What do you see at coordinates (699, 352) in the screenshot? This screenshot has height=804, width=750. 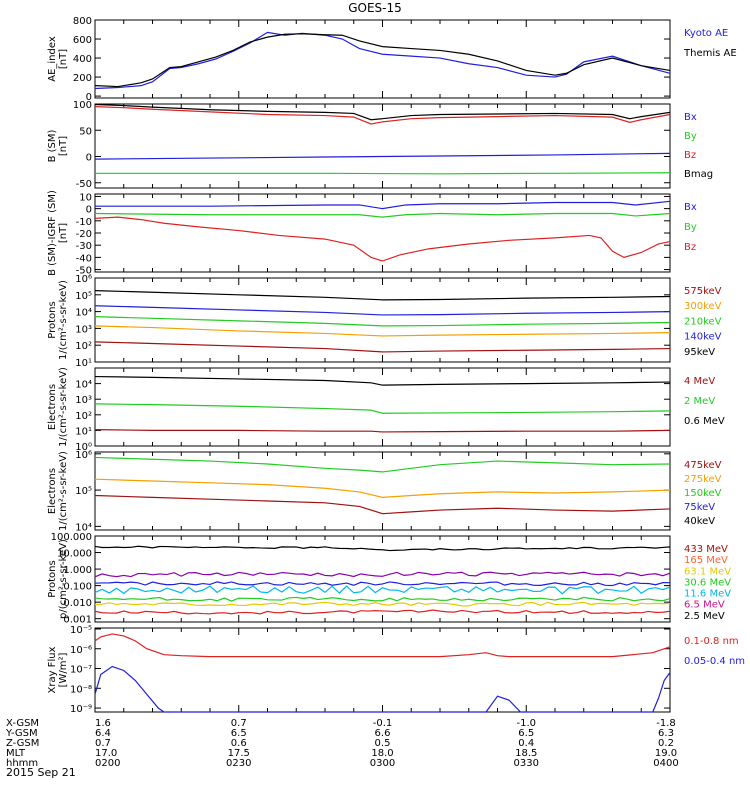 I see `legend-entry: 95keV` at bounding box center [699, 352].